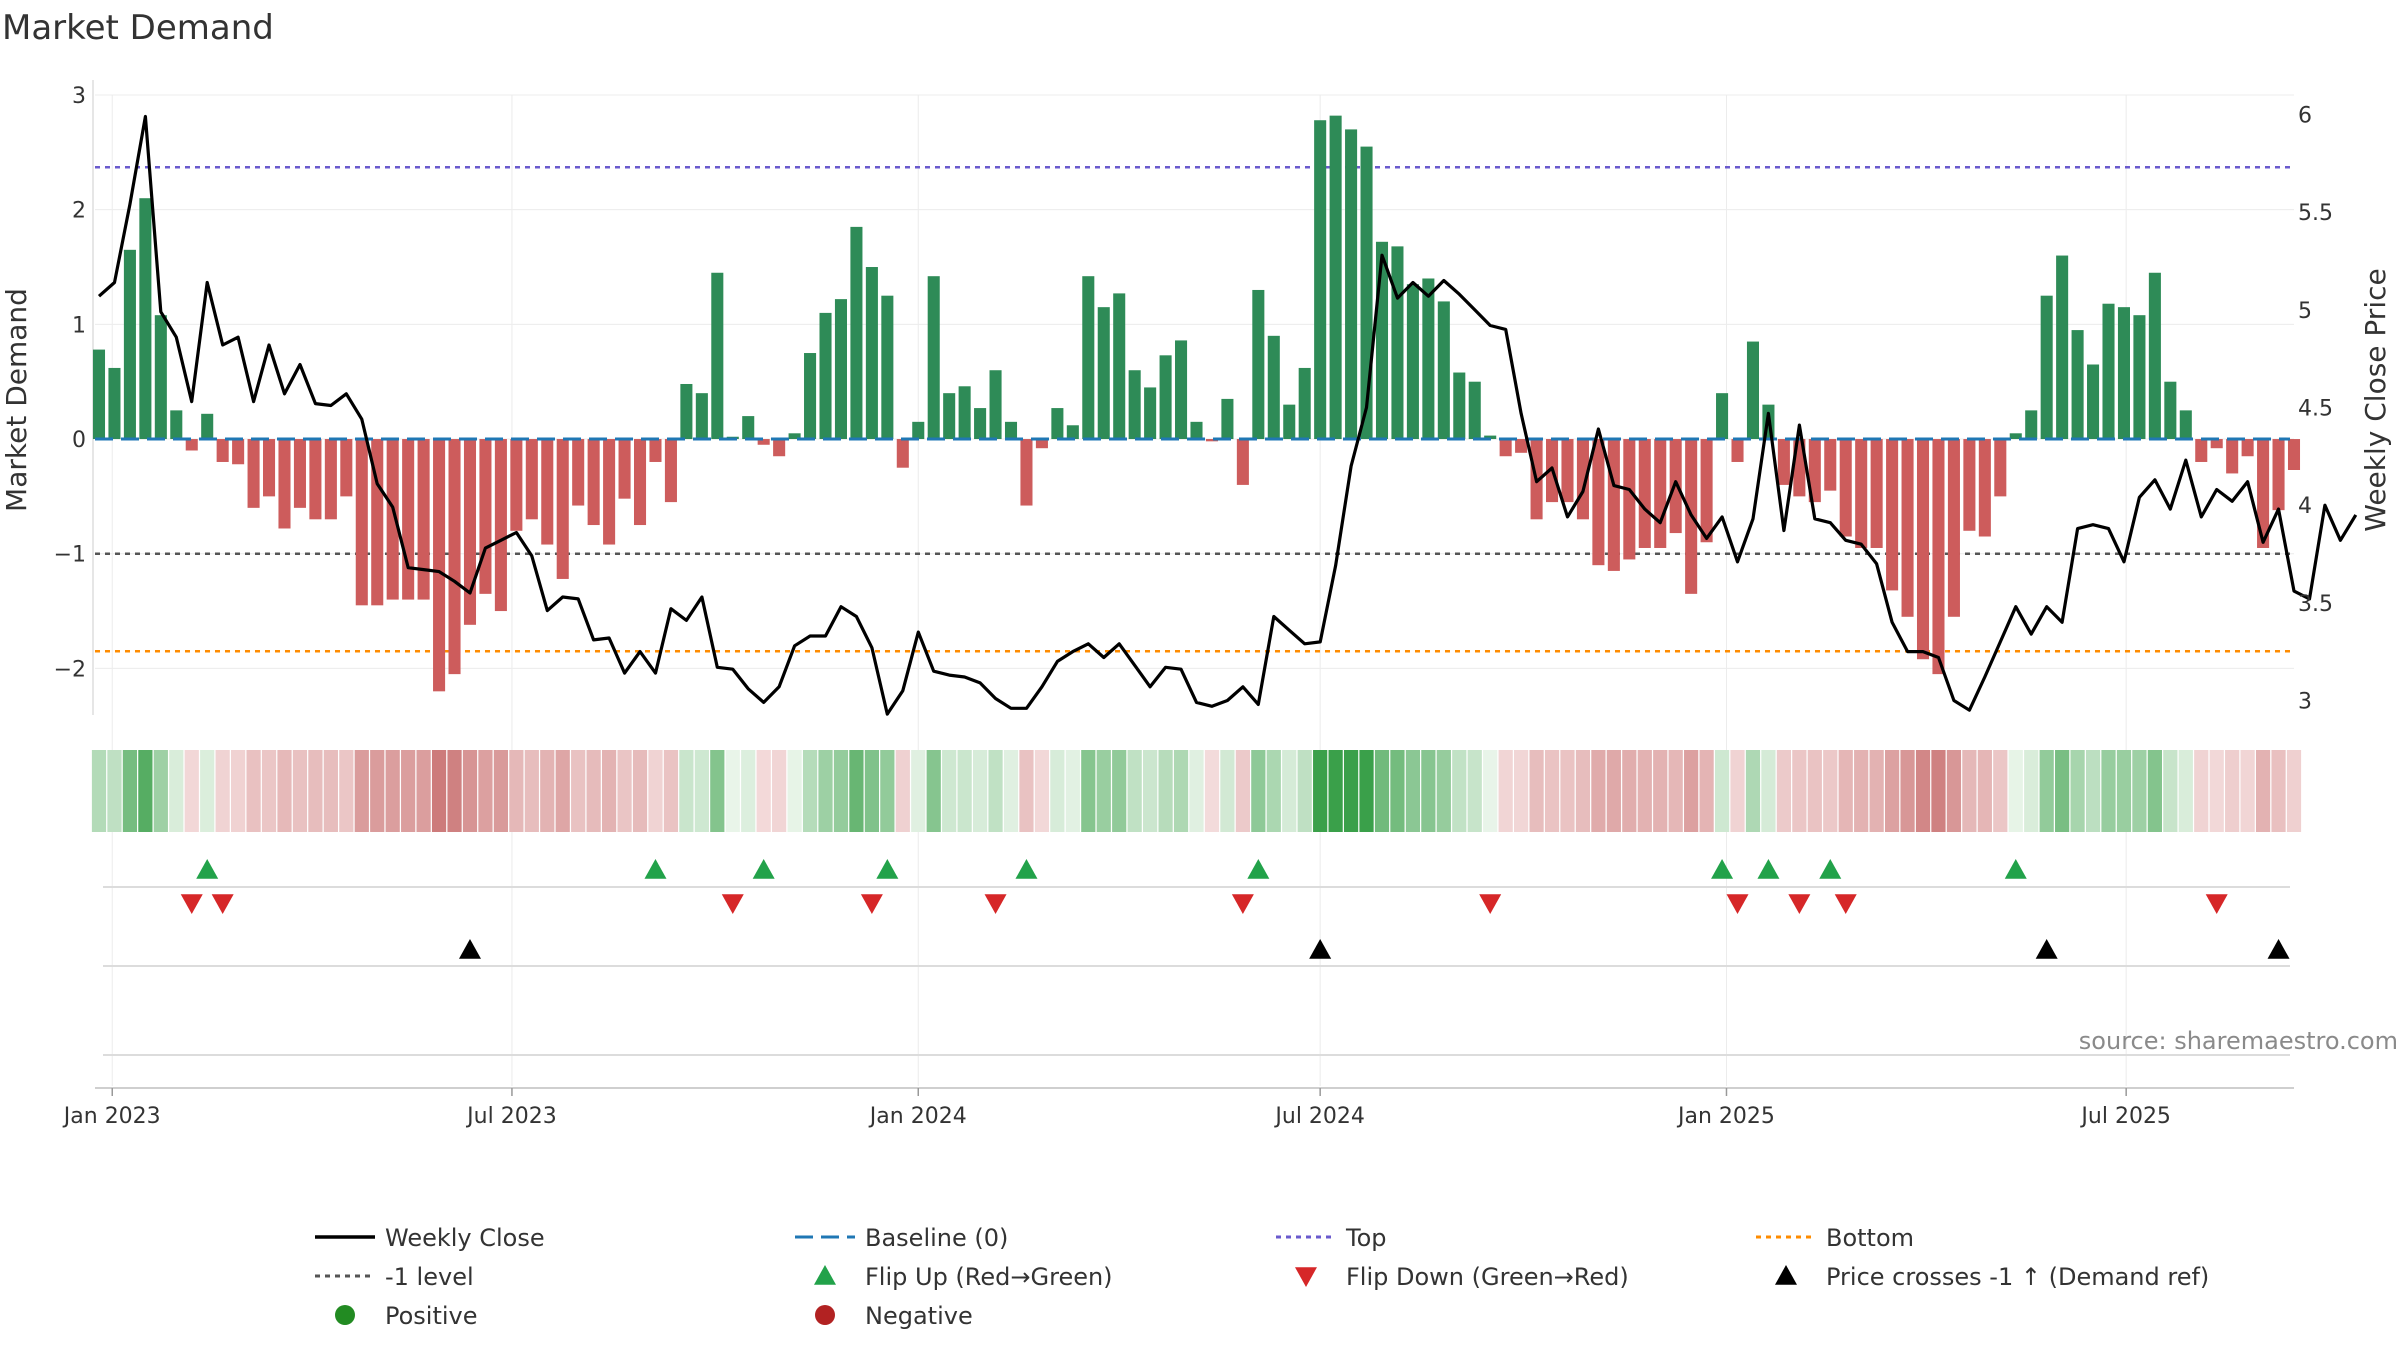 The height and width of the screenshot is (1350, 2400). I want to click on y2-tick-label: 3.5, so click(2315, 604).